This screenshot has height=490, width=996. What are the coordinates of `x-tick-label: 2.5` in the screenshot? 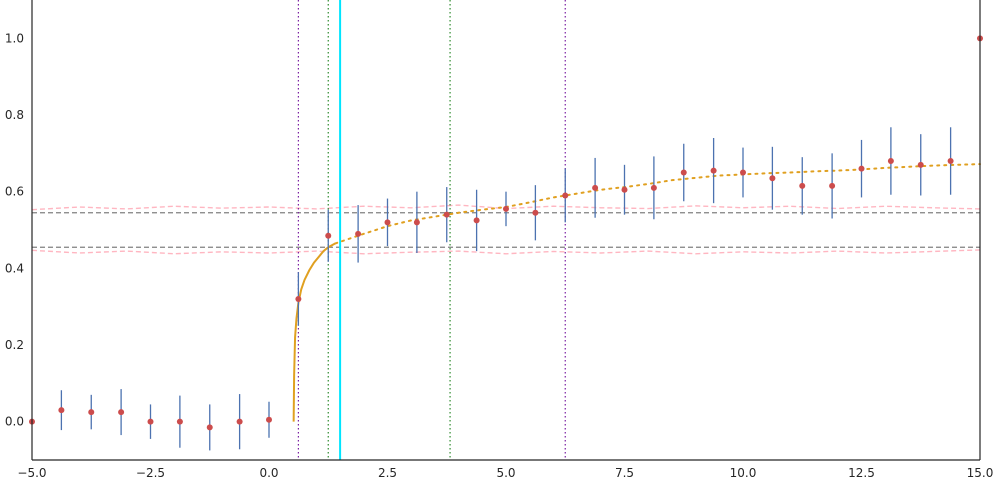 It's located at (387, 473).